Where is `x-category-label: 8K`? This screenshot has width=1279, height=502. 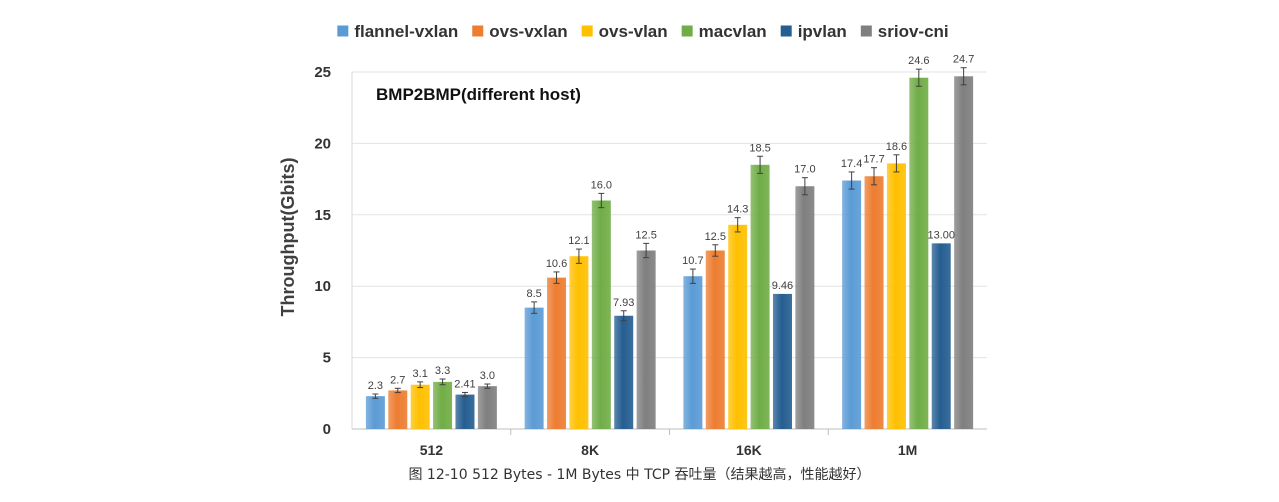 x-category-label: 8K is located at coordinates (590, 450).